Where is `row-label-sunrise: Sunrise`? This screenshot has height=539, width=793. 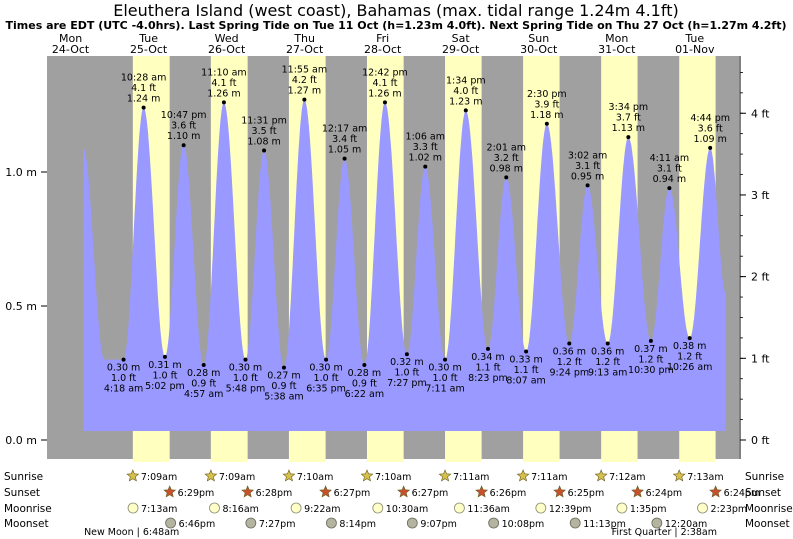
row-label-sunrise: Sunrise is located at coordinates (23, 477).